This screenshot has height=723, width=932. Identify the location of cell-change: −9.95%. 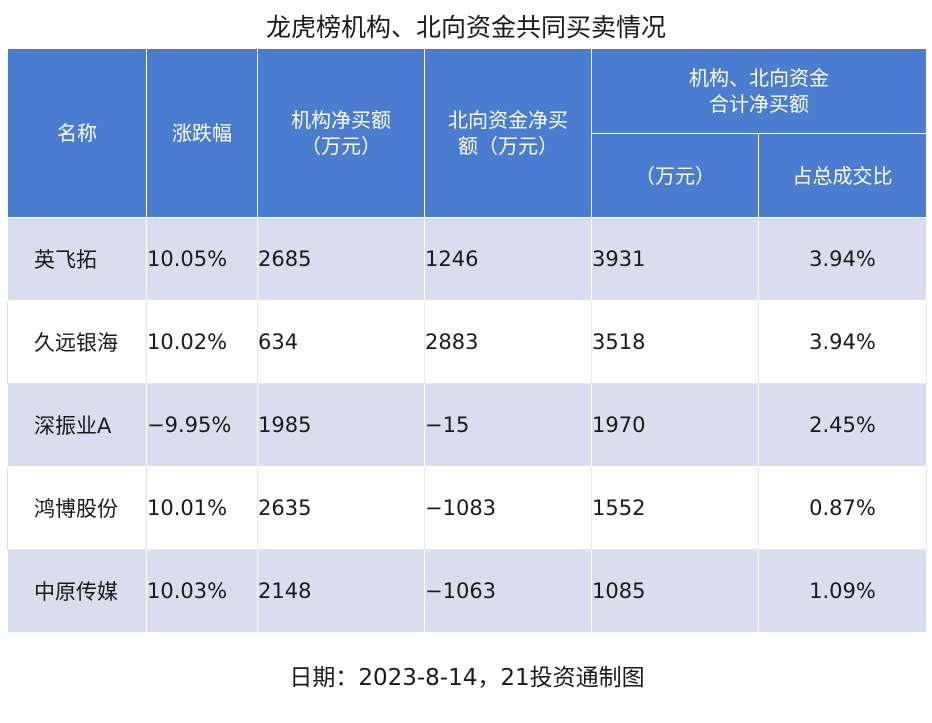
(202, 425).